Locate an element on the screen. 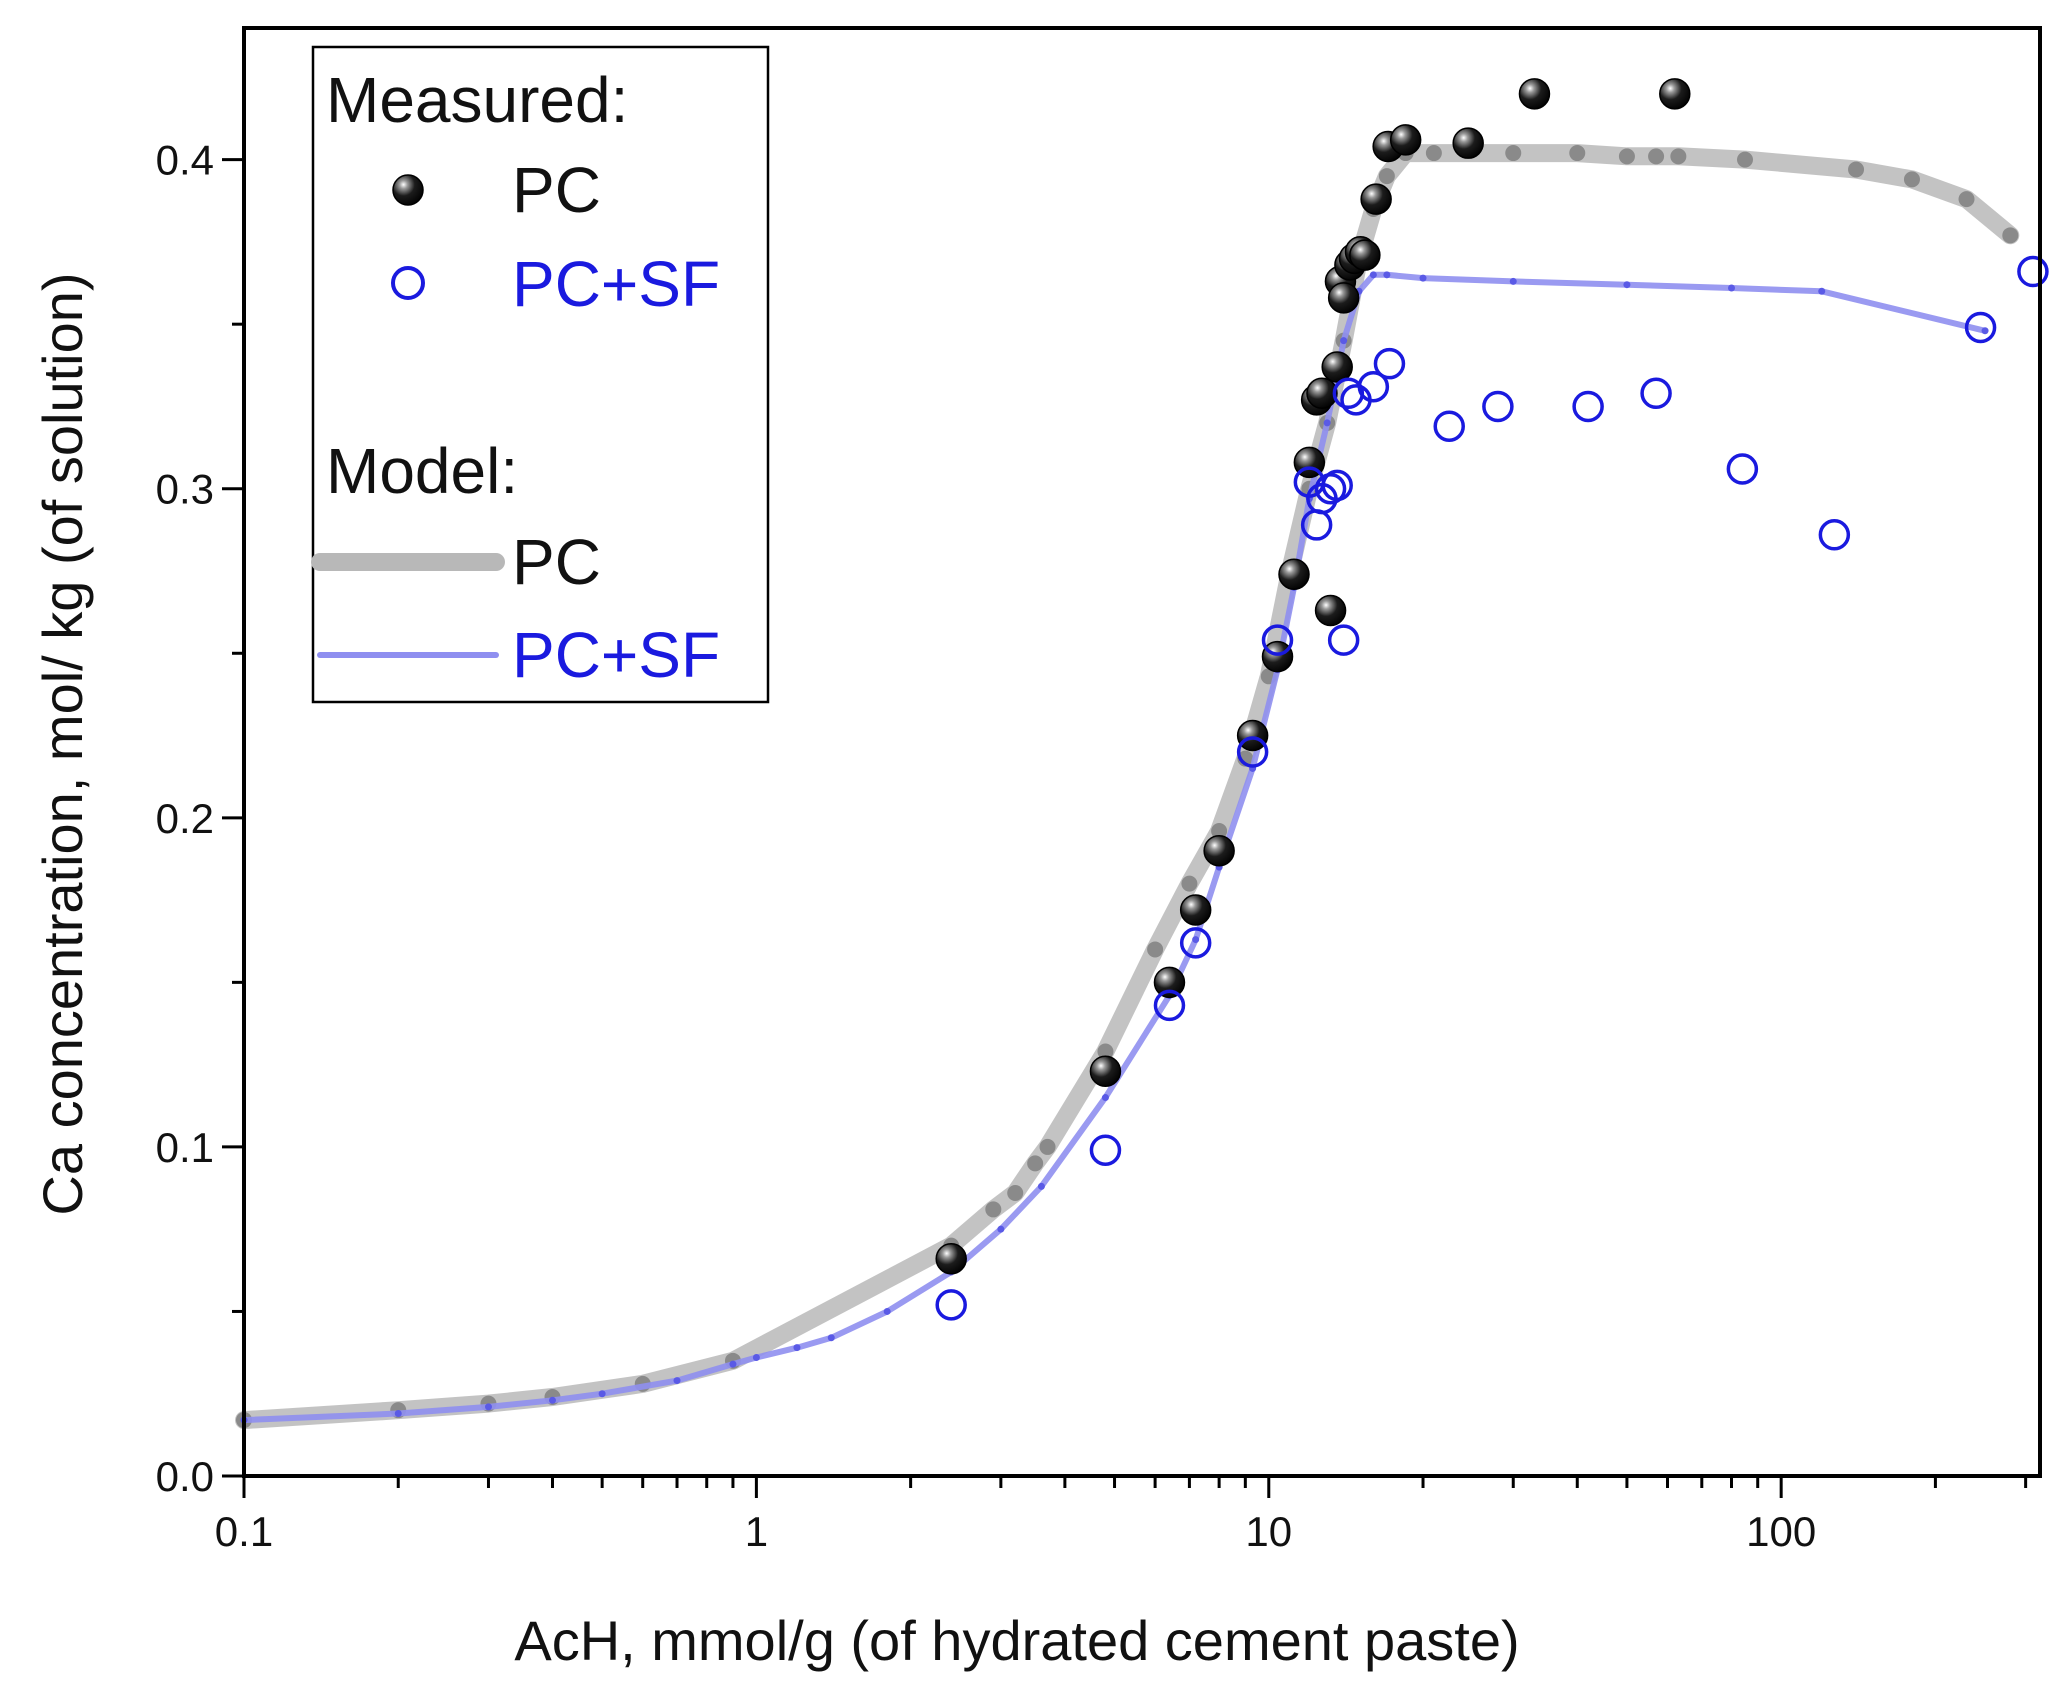  y-tick-label: 0.4 is located at coordinates (185, 160).